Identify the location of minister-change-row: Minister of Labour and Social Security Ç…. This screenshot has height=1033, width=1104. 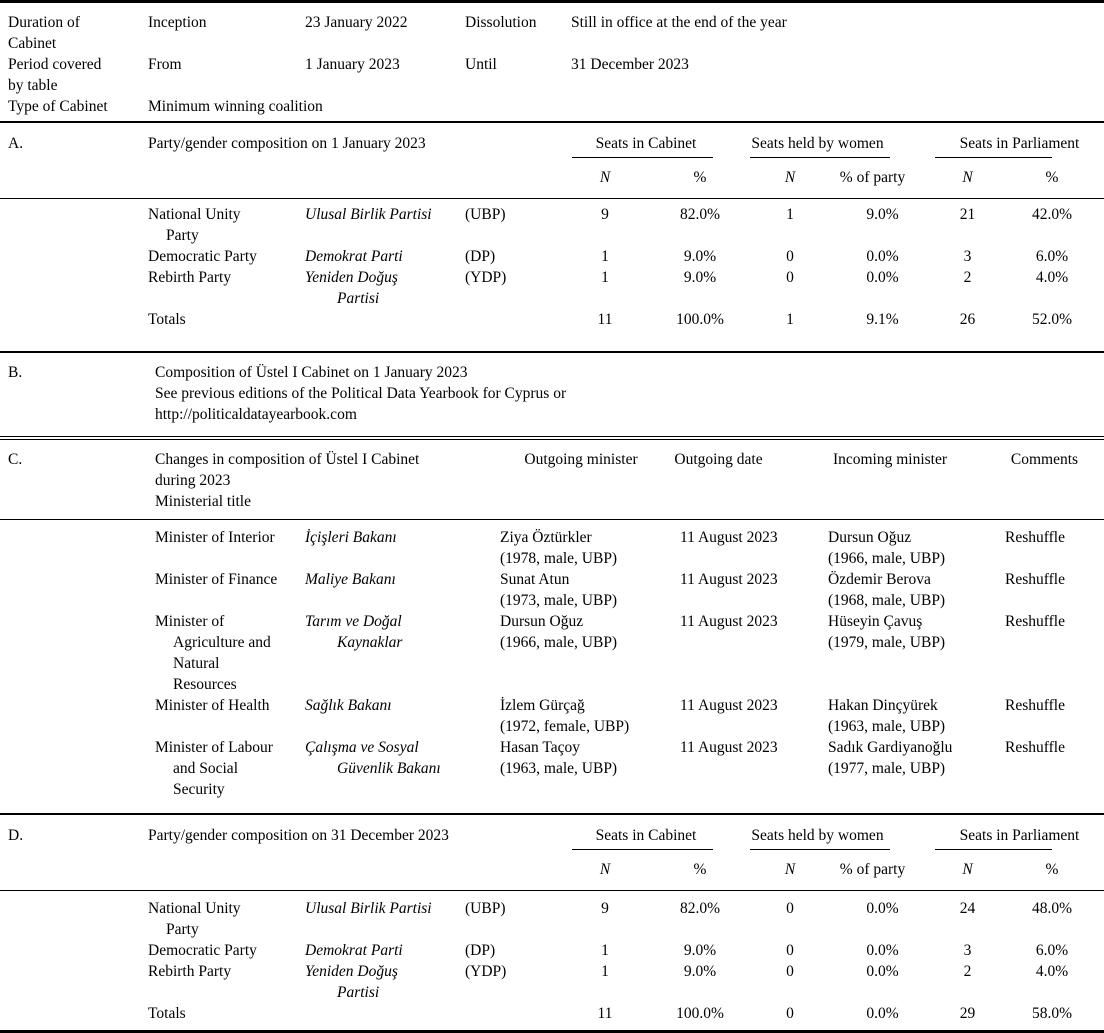
(552, 768).